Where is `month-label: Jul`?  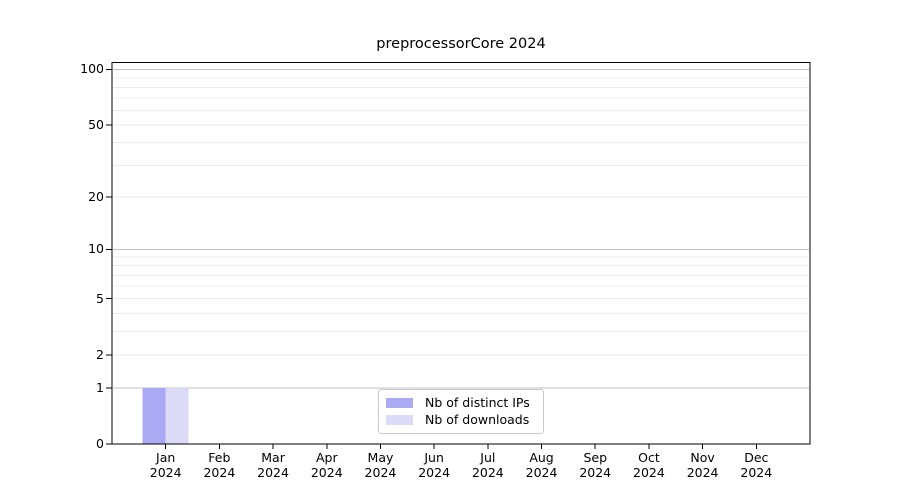
month-label: Jul is located at coordinates (488, 457).